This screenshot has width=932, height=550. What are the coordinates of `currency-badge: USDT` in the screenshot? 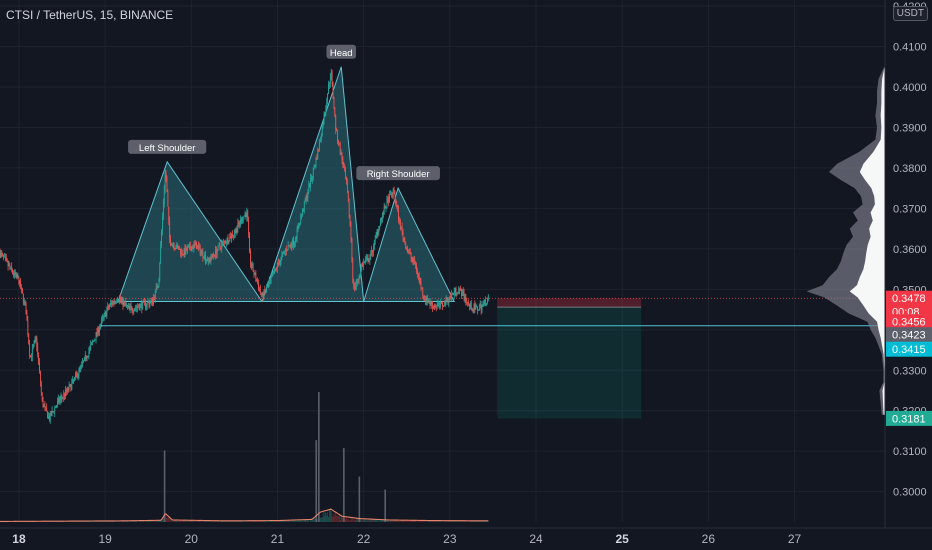 It's located at (910, 13).